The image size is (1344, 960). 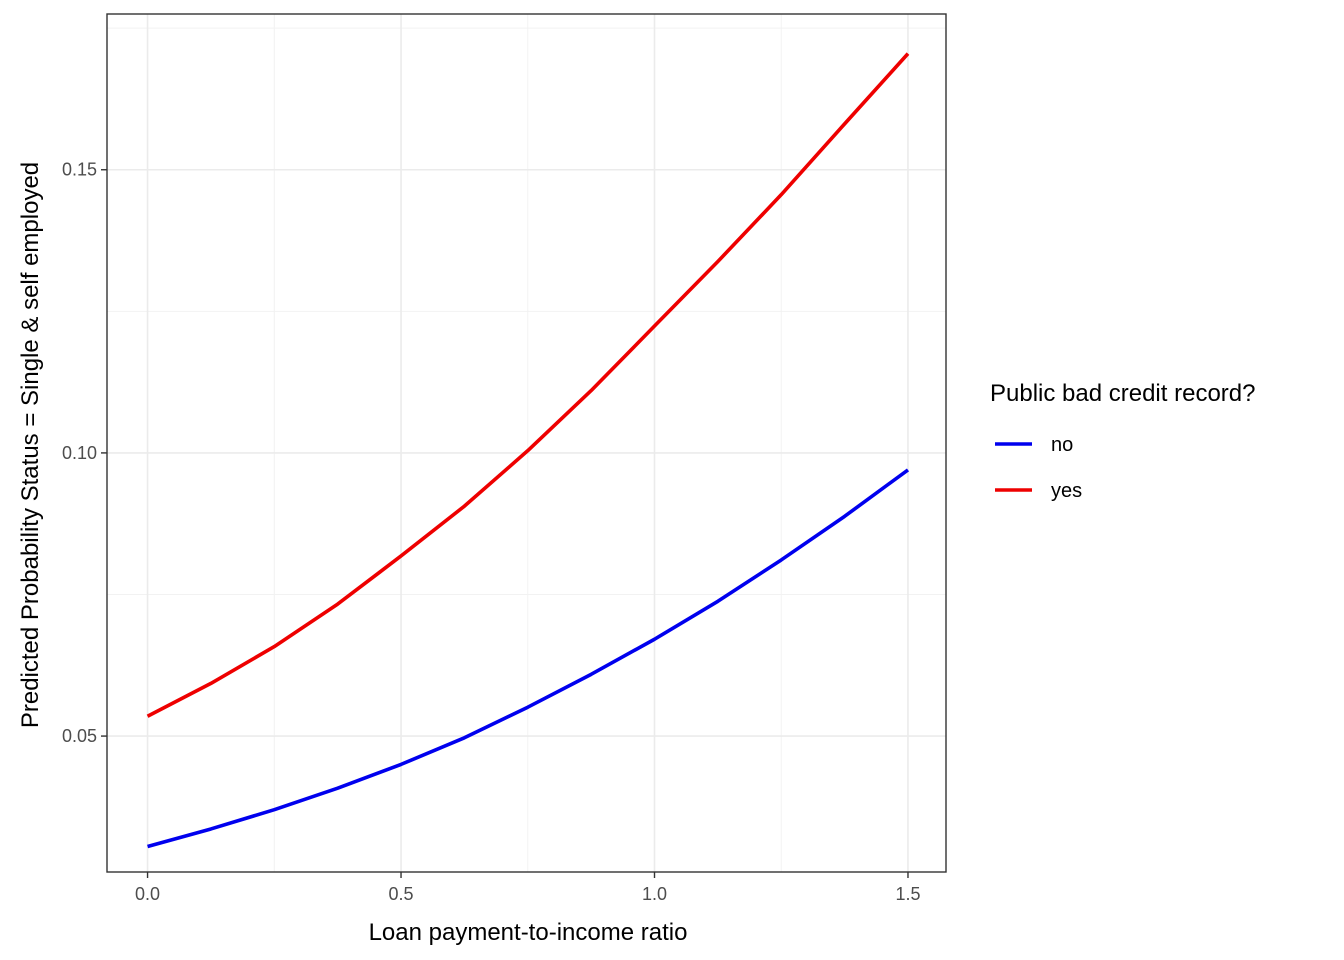 What do you see at coordinates (654, 894) in the screenshot?
I see `x-tick-label: 1.0` at bounding box center [654, 894].